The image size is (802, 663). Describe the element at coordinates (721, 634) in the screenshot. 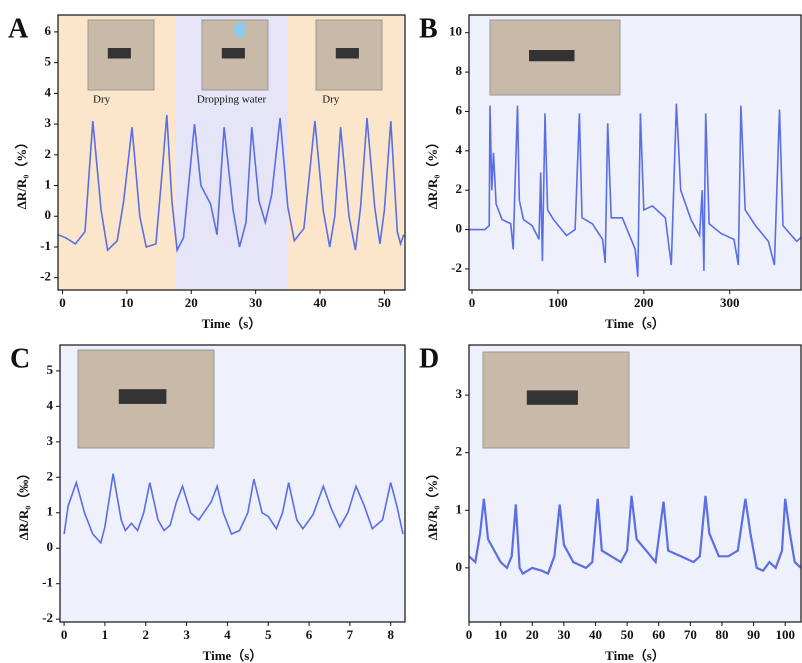

I see `x-tick-label: 80` at that location.